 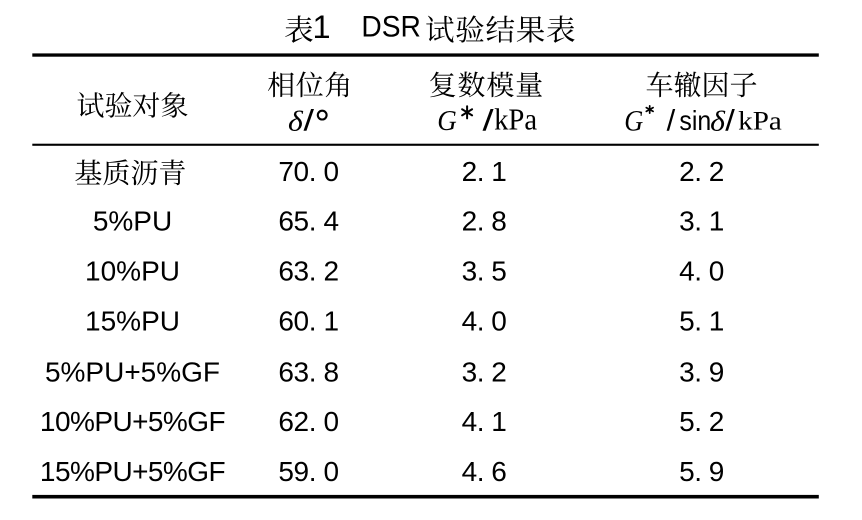 What do you see at coordinates (701, 171) in the screenshot?
I see `svg-text: 2. 2` at bounding box center [701, 171].